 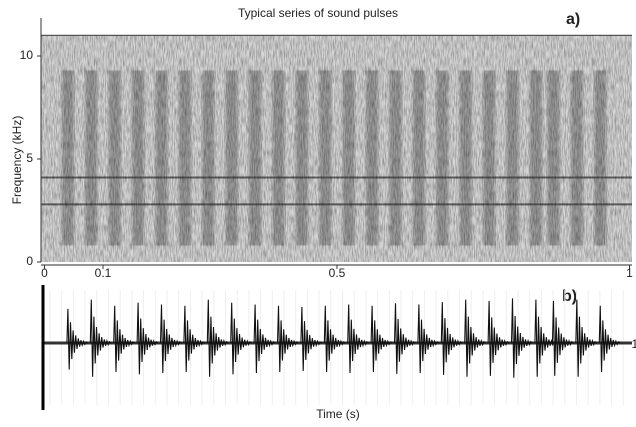 I want to click on x-tick-label: 0.1, so click(x=103, y=273).